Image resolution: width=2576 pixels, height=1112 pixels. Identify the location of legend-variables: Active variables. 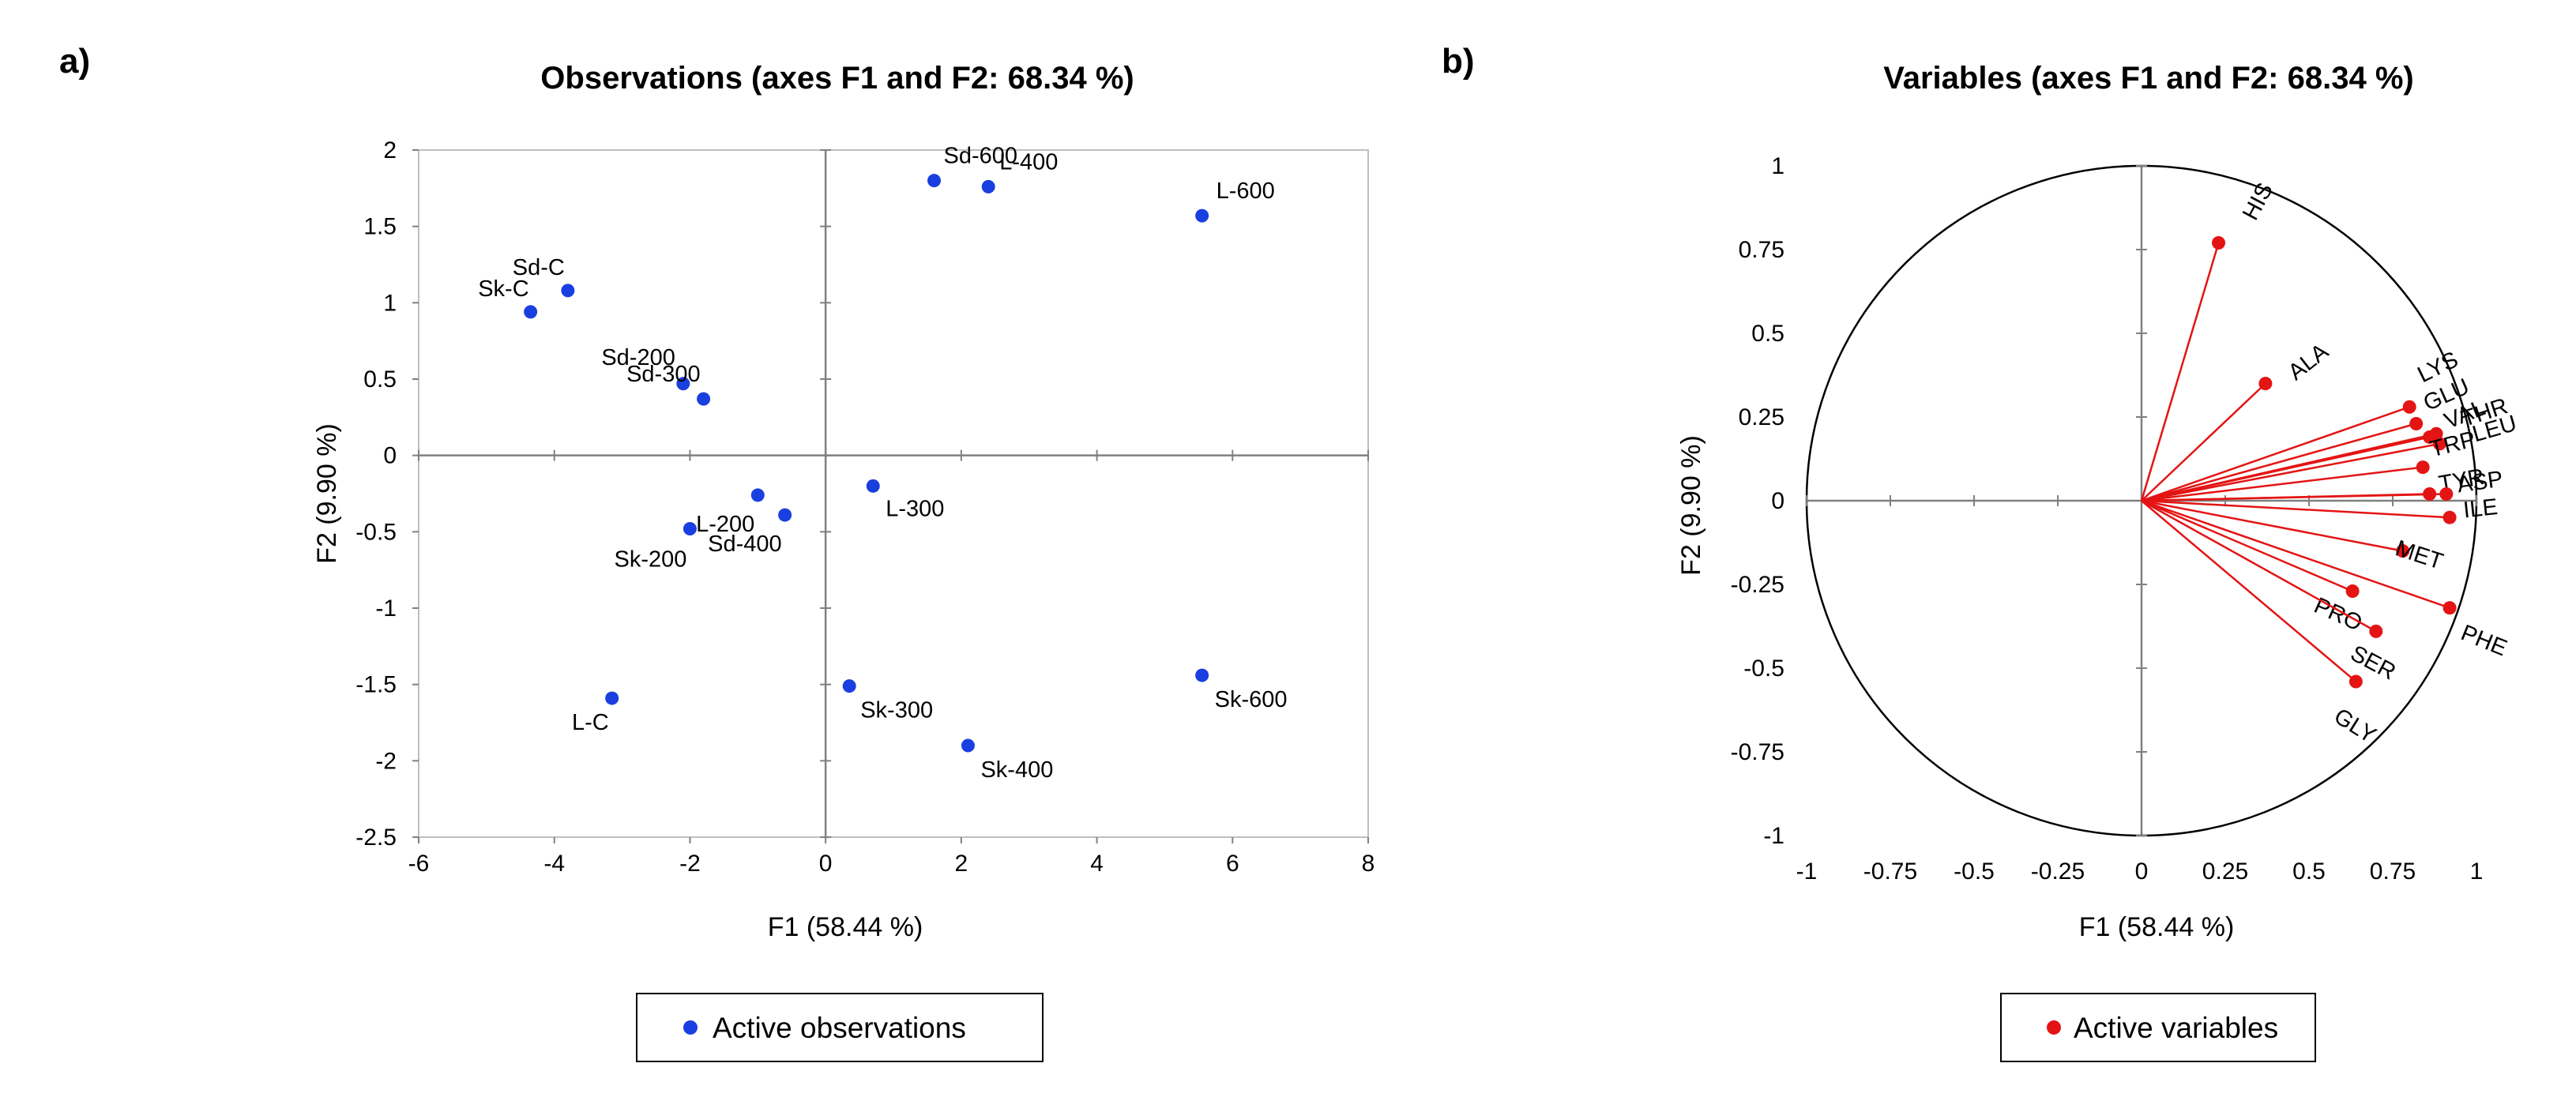
(2158, 1027).